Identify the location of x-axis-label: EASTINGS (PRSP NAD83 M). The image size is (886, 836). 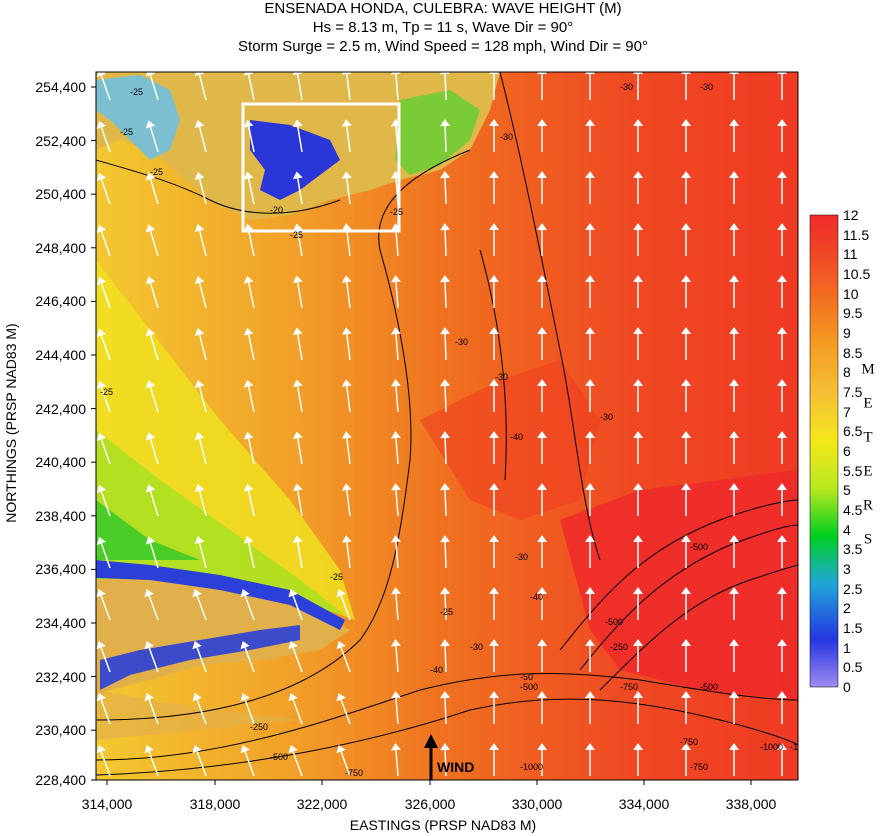
(443, 825).